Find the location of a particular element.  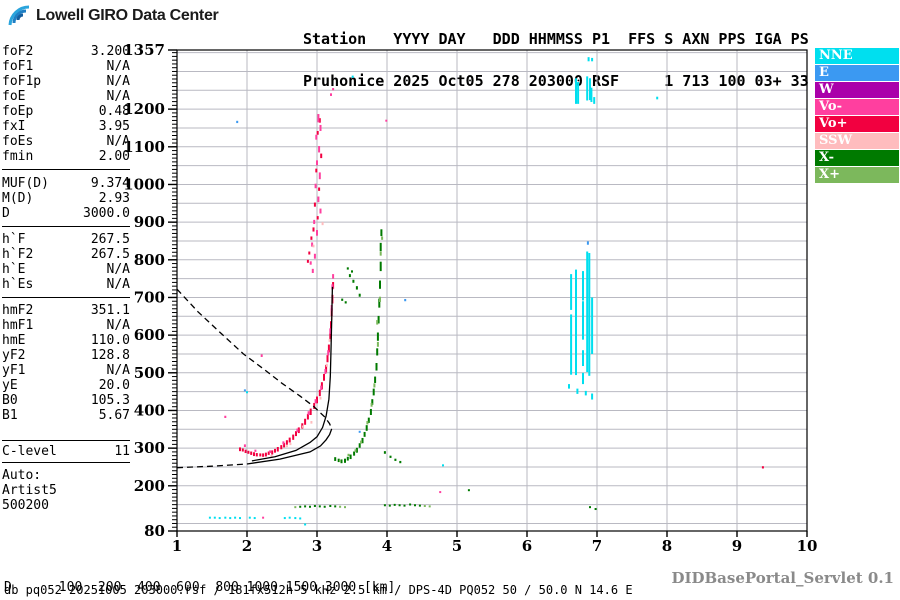

parameter-row: foEs N/A is located at coordinates (66, 141).